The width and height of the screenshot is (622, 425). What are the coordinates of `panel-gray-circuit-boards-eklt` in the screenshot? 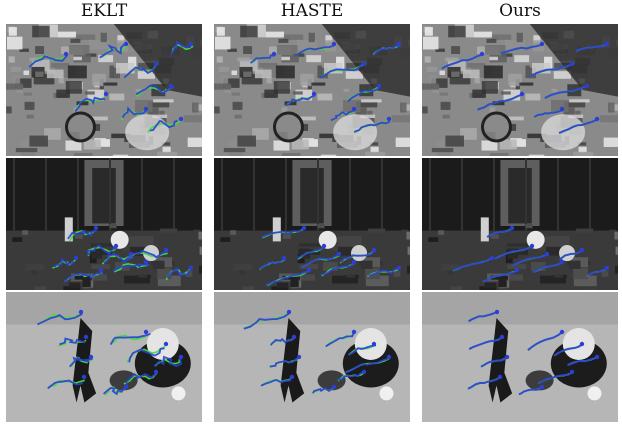 It's located at (104, 90).